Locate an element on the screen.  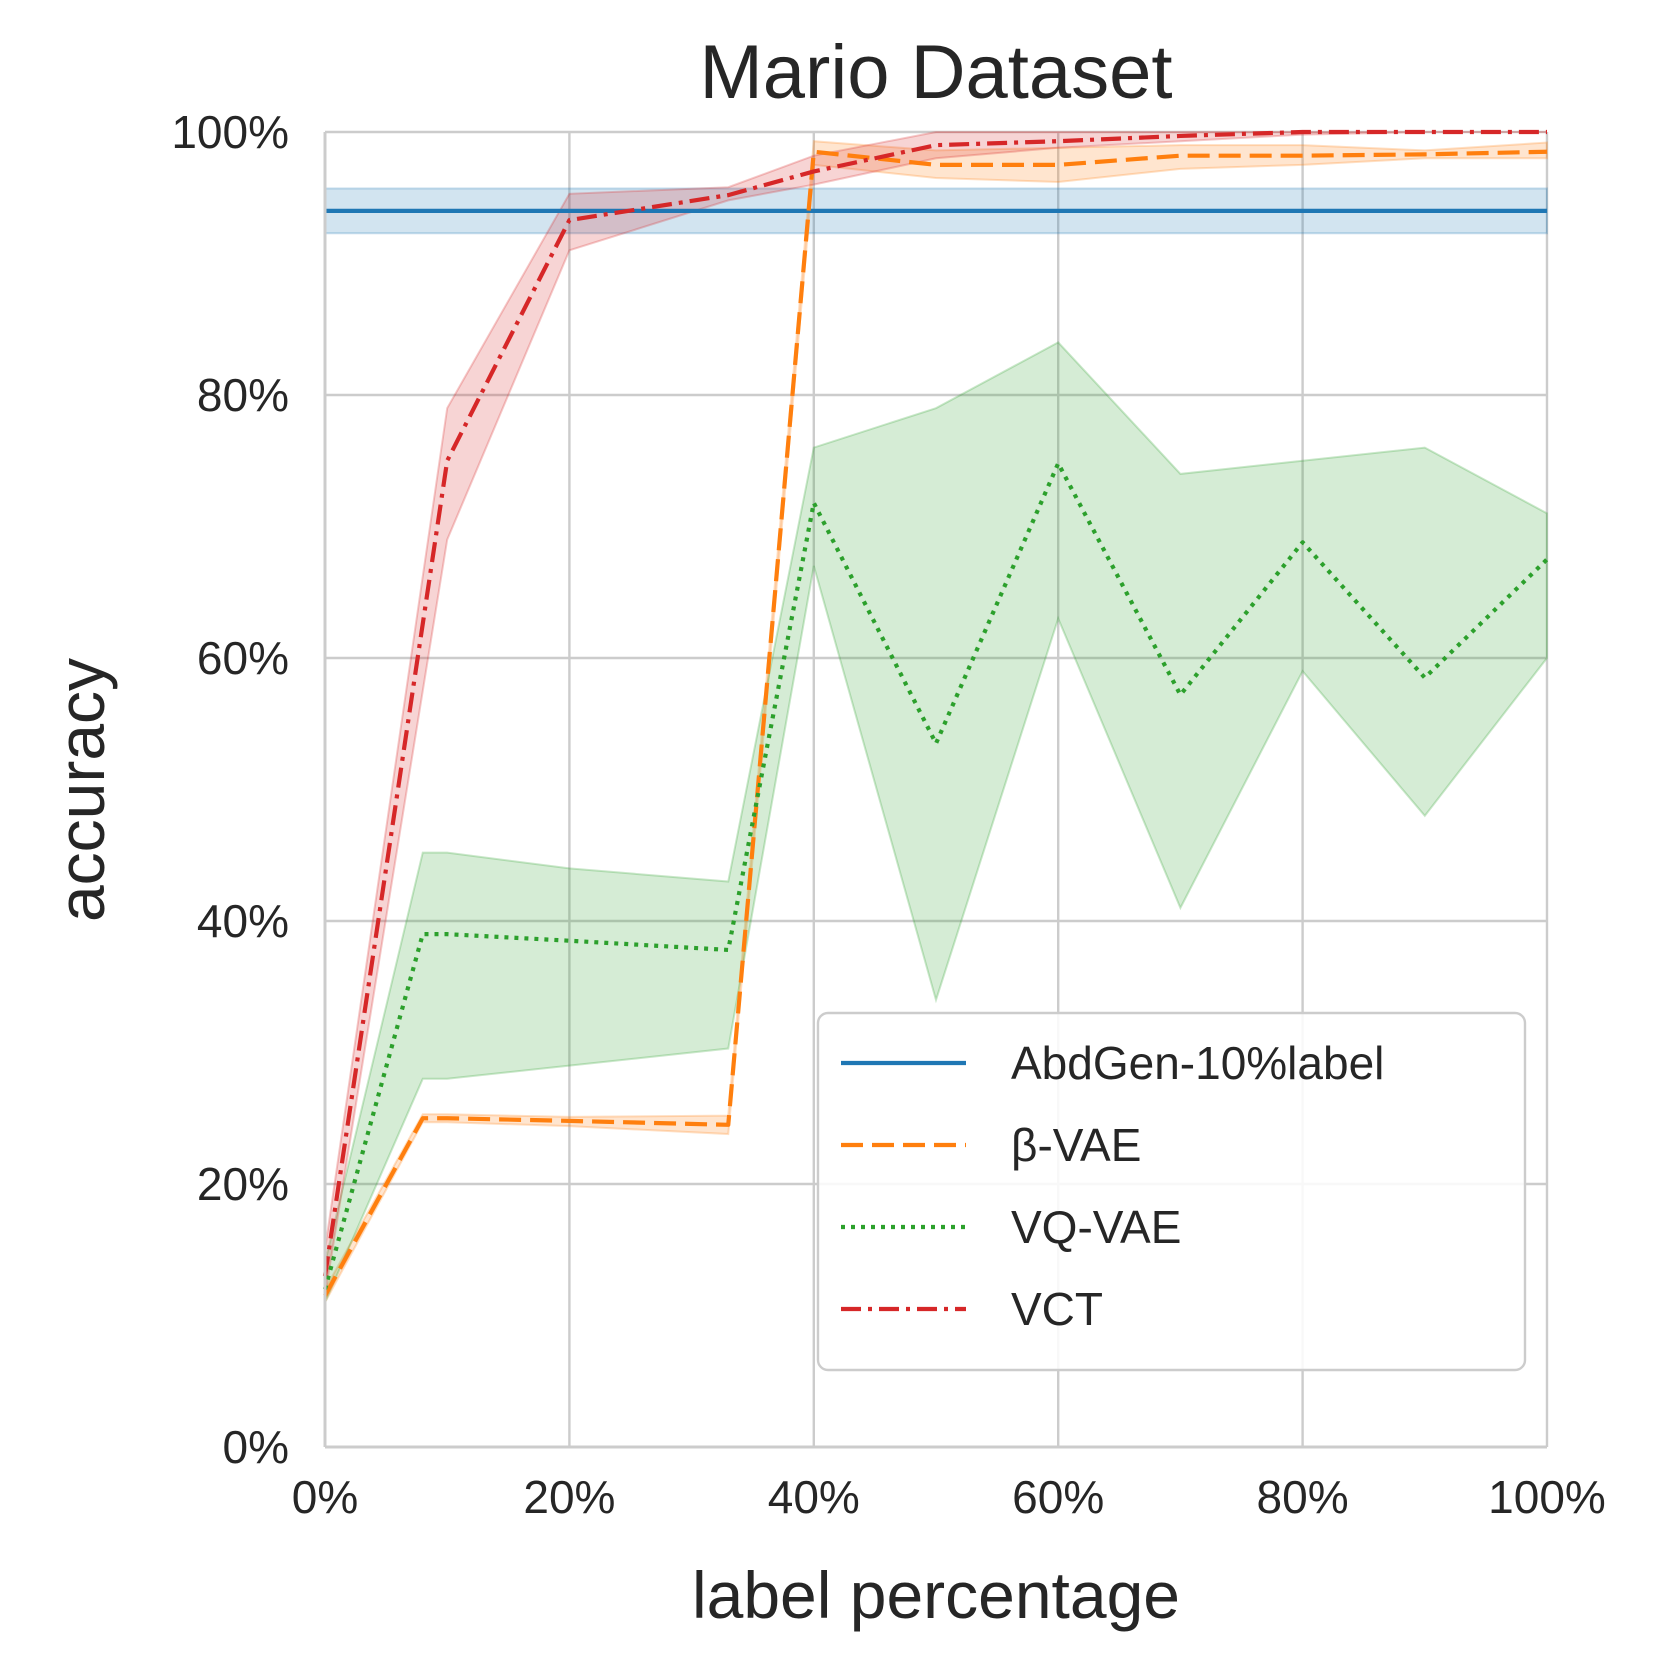
legend-label: AbdGen-10%label is located at coordinates (1197, 1063).